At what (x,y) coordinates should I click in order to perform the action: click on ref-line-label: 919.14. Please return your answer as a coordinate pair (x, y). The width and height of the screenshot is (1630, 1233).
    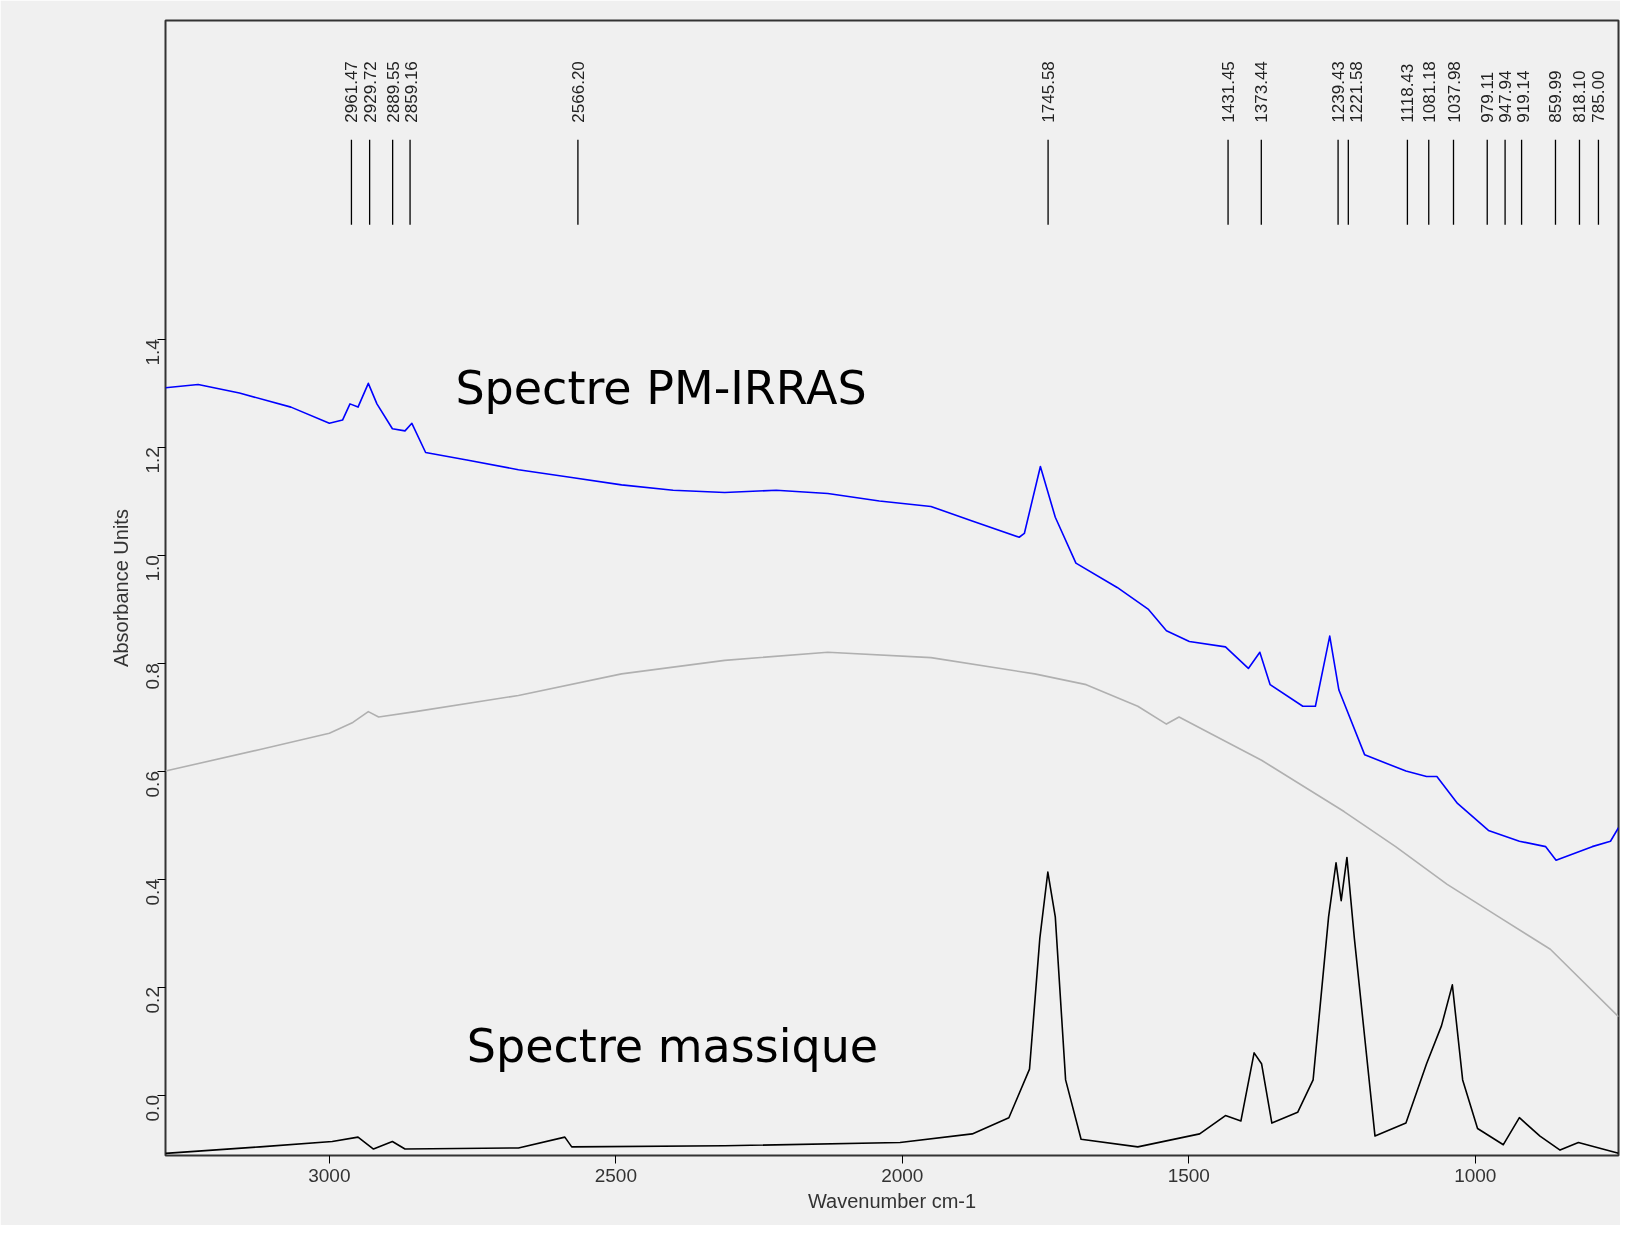
    Looking at the image, I should click on (1524, 96).